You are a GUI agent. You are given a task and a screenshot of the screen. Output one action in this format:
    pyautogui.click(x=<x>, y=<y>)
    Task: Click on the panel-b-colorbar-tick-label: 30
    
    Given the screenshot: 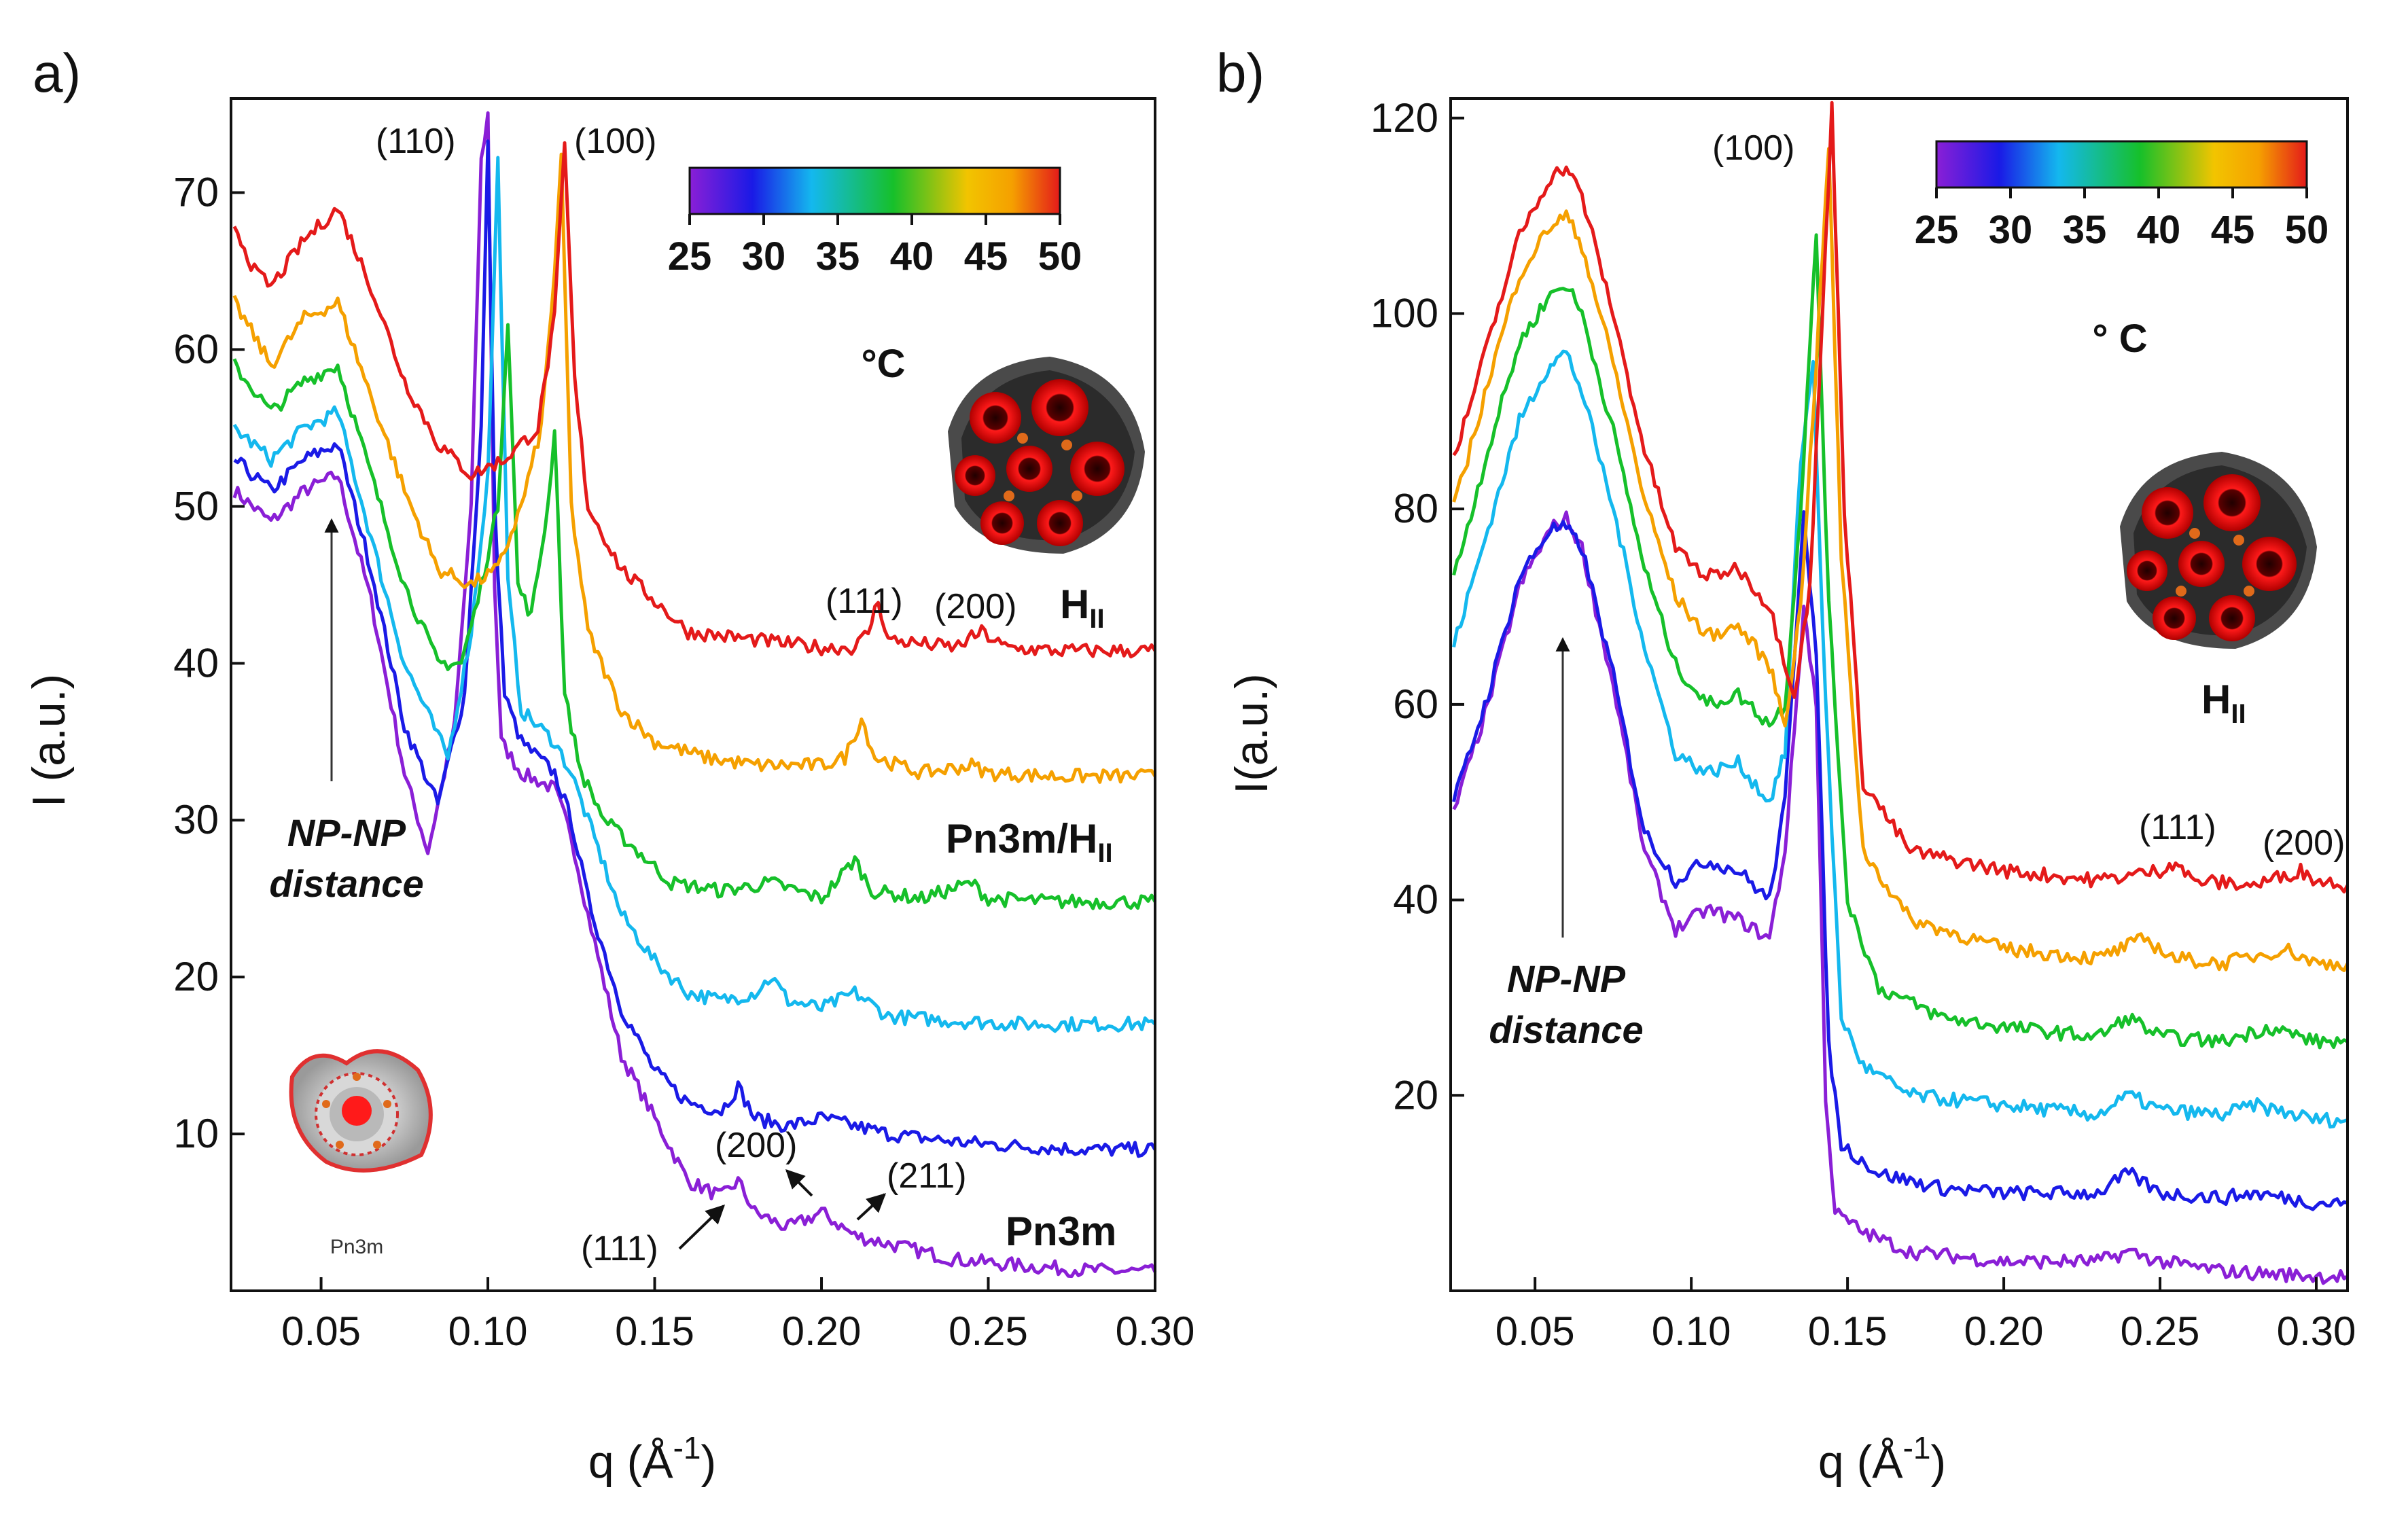 What is the action you would take?
    pyautogui.click(x=2011, y=230)
    